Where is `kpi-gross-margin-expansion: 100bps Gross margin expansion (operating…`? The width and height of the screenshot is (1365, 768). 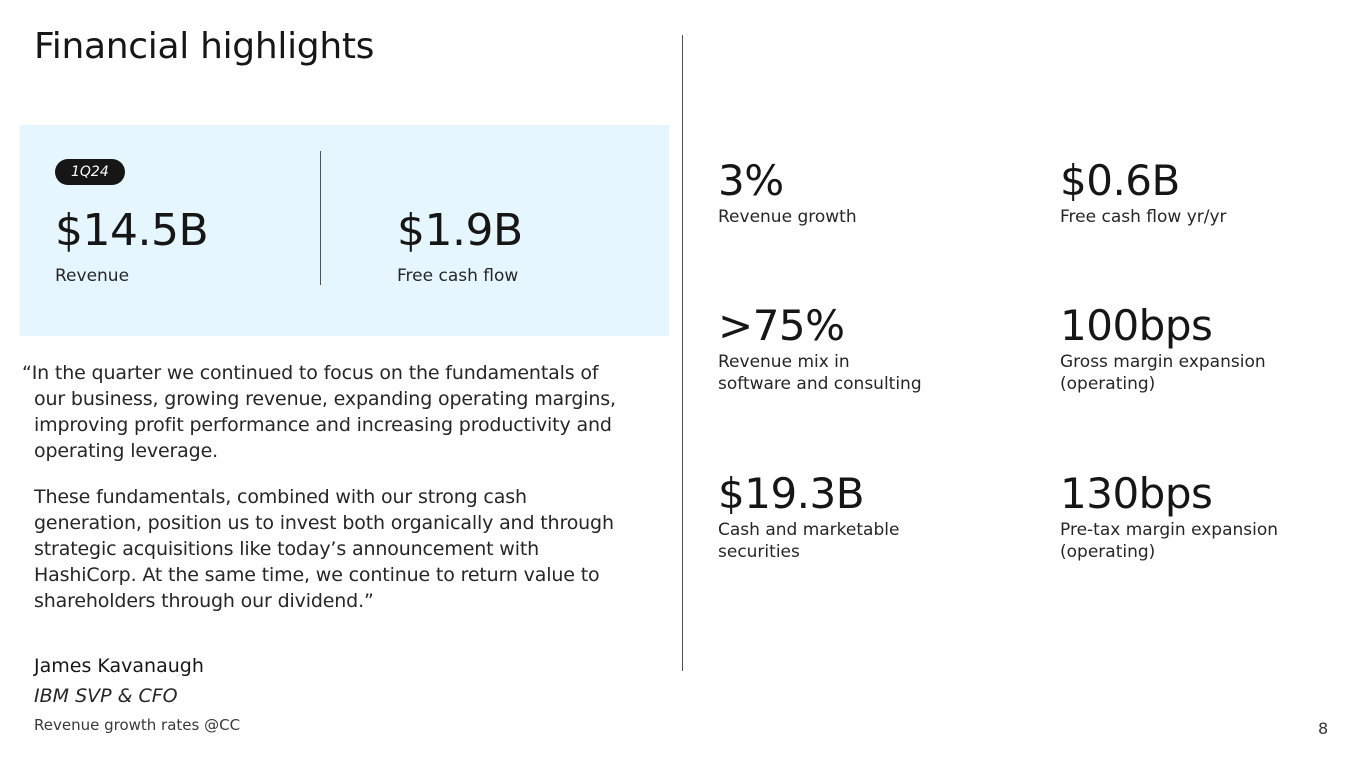
kpi-gross-margin-expansion: 100bps Gross margin expansion (operating… is located at coordinates (1163, 348).